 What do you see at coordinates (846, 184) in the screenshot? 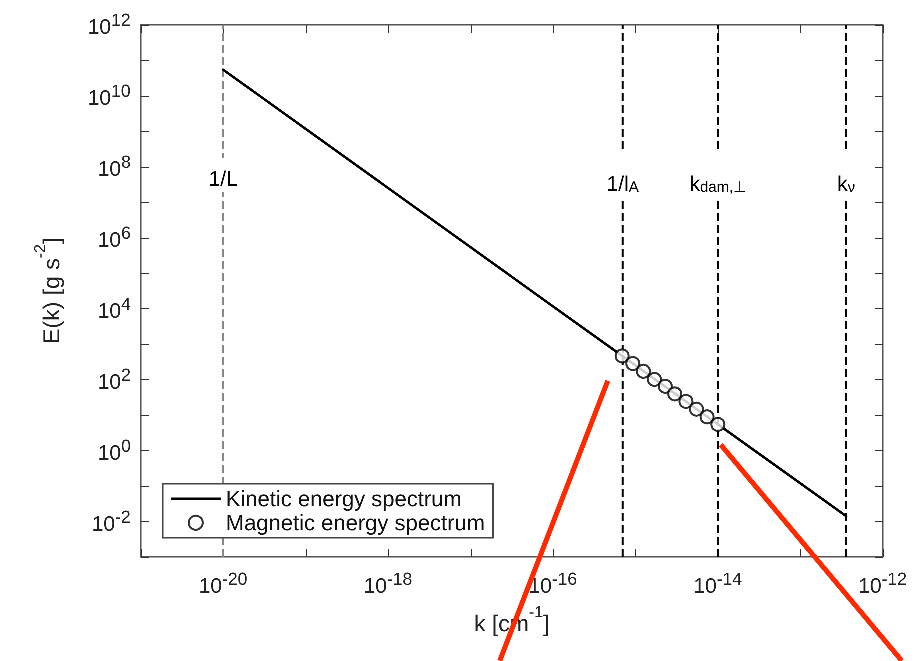
I see `ref-line-label: kν` at bounding box center [846, 184].